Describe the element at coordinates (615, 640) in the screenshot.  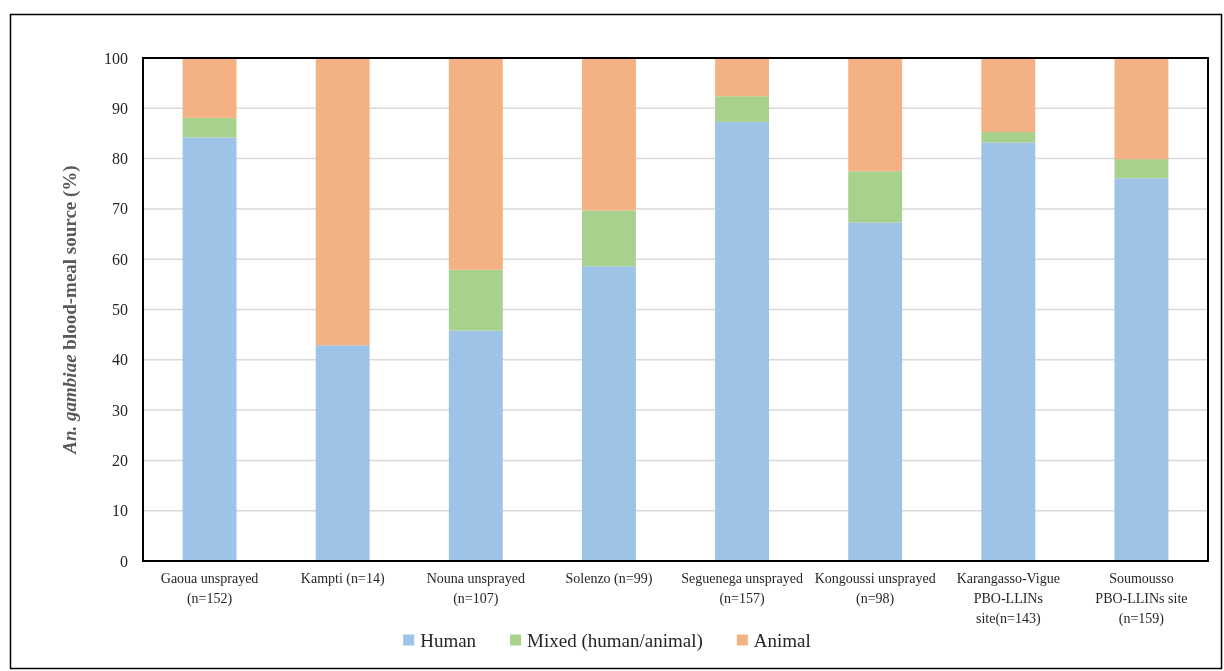
I see `legend-label: Mixed (human/animal)` at that location.